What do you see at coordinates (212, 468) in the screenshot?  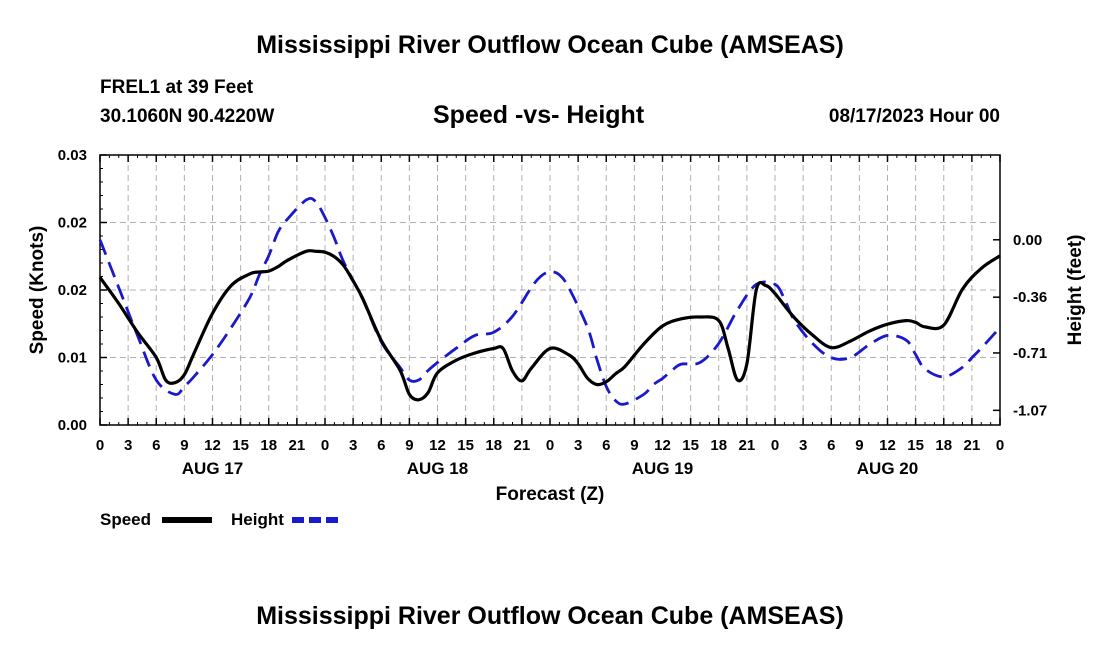 I see `date-label: AUG 17` at bounding box center [212, 468].